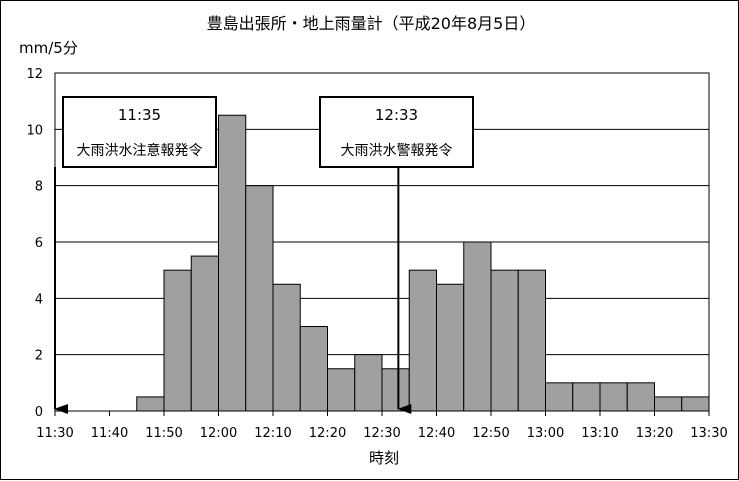 The image size is (739, 481). I want to click on chart-title: 豊島出張所・地上雨量計（平成20年8月5日）, so click(371, 23).